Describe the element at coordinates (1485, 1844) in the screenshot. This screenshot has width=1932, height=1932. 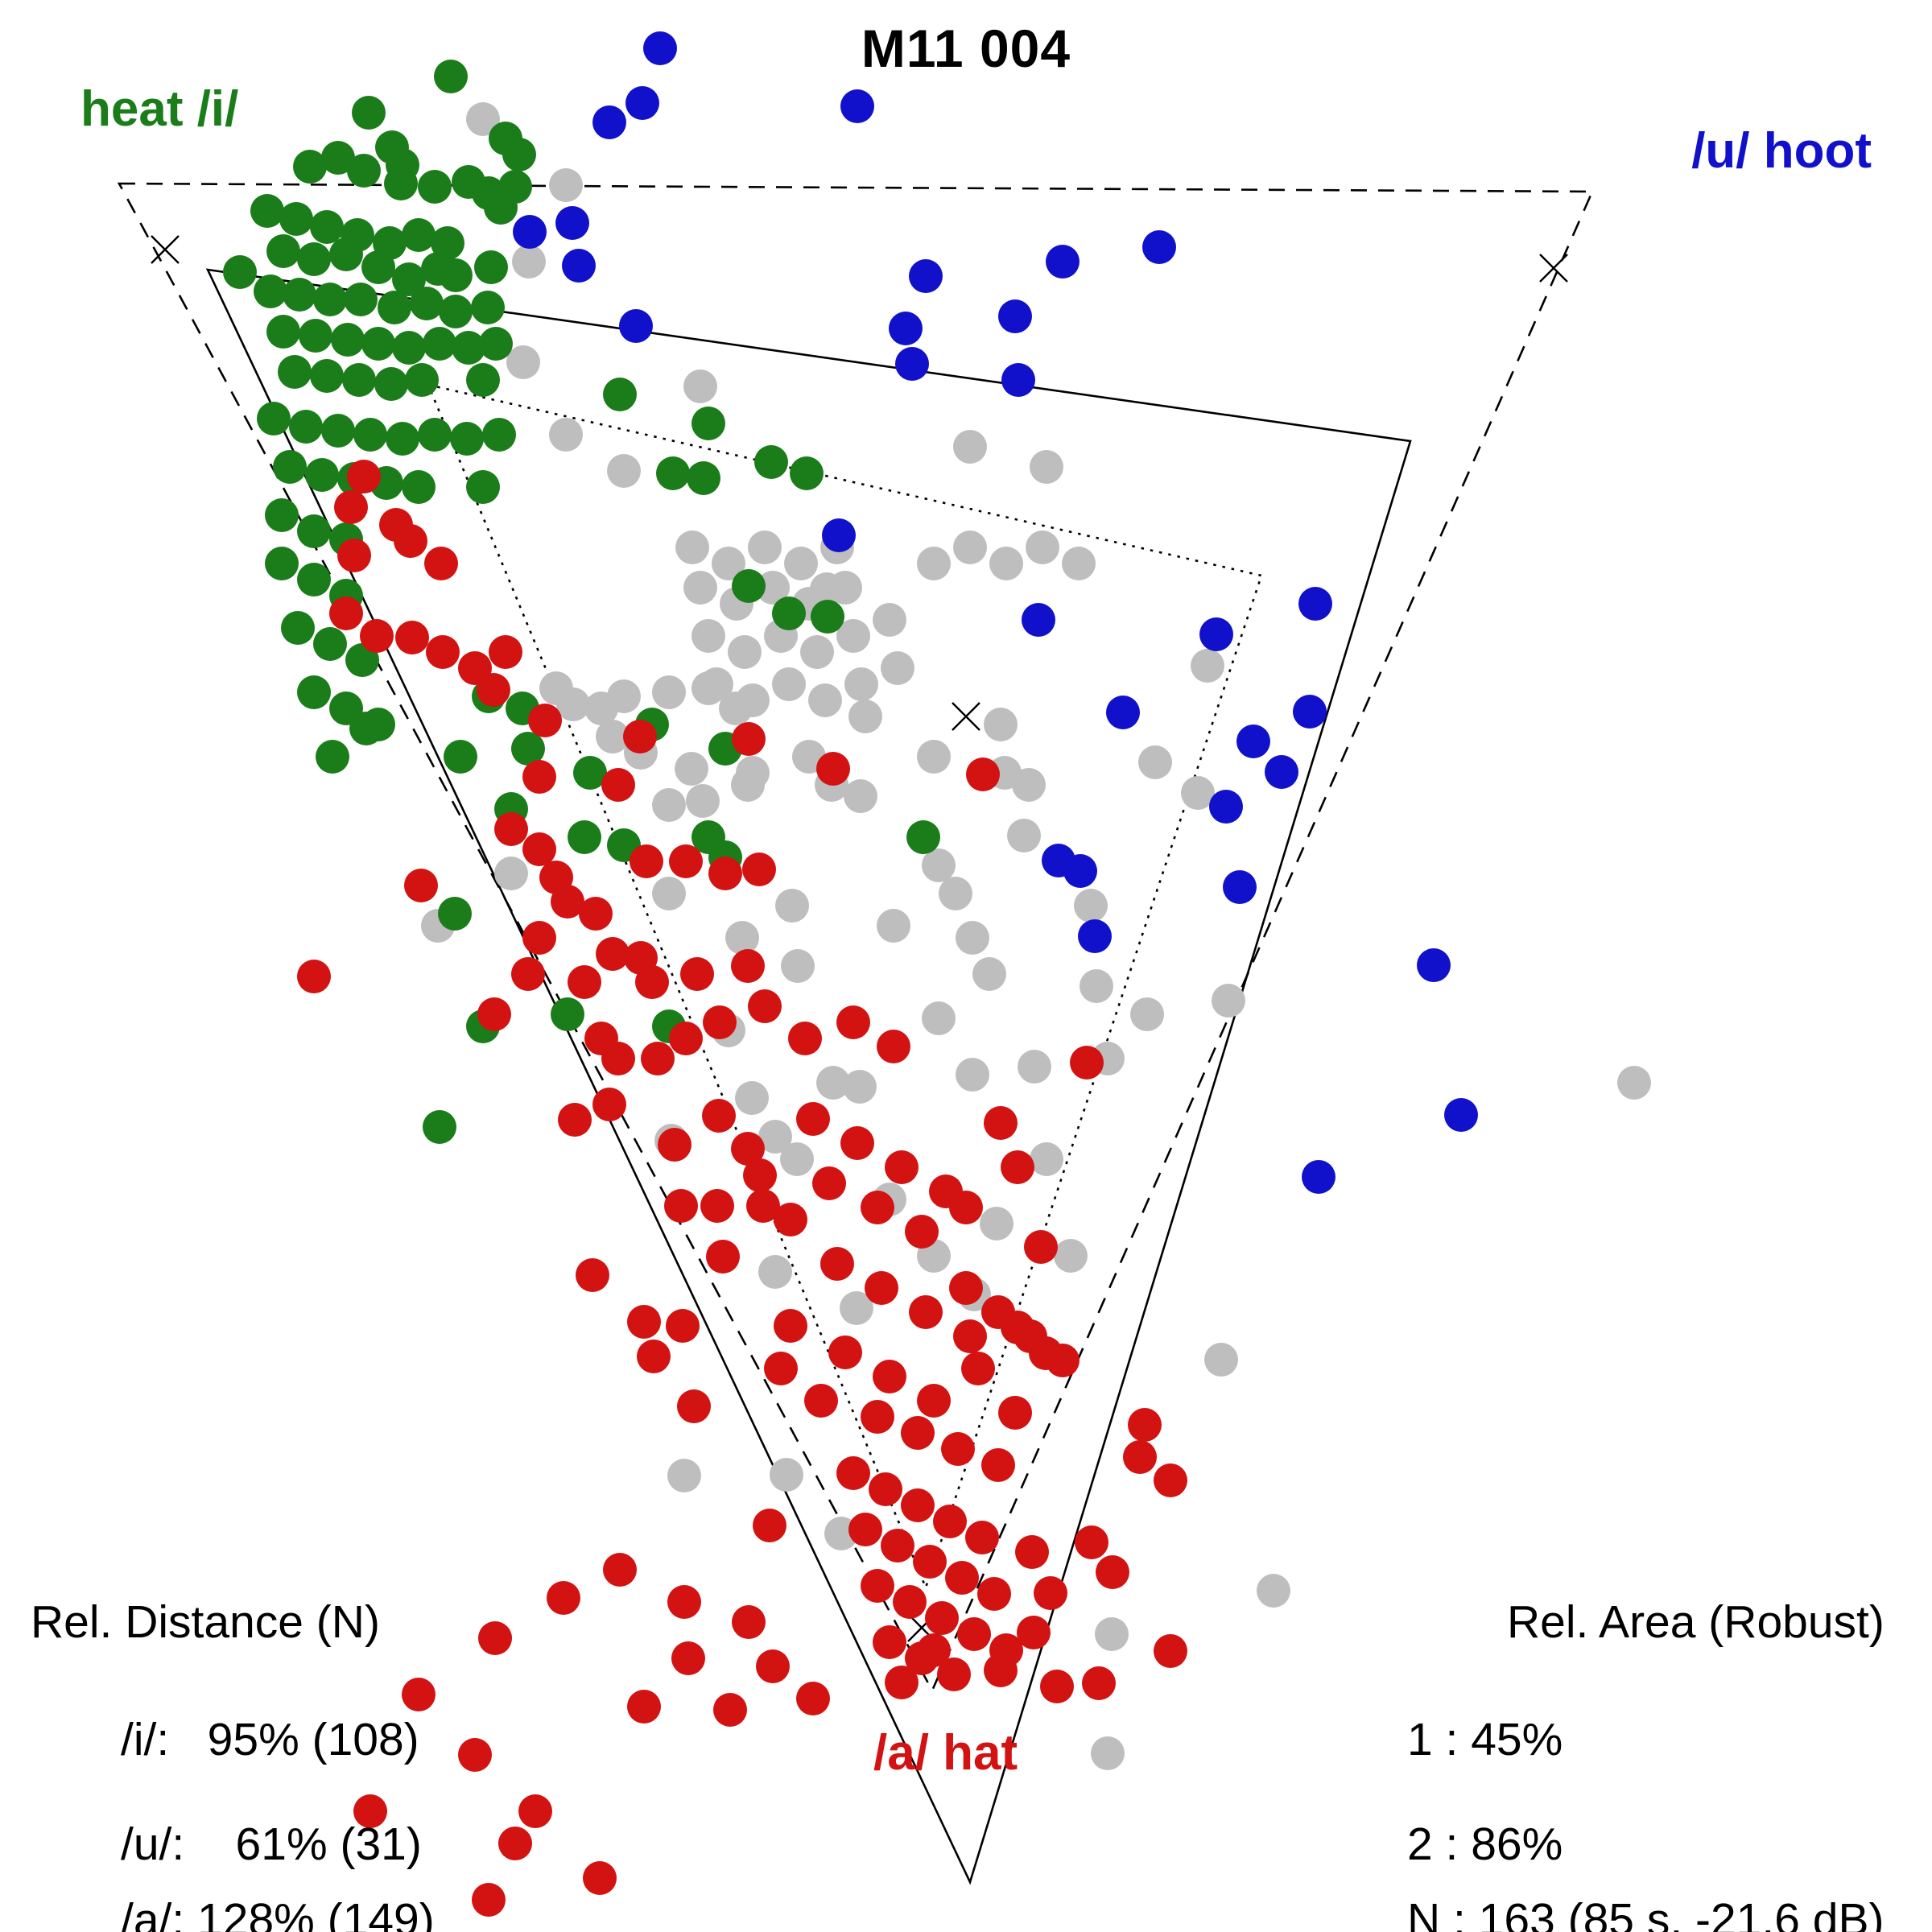
I see `rel-area-2: 2 : 86%` at that location.